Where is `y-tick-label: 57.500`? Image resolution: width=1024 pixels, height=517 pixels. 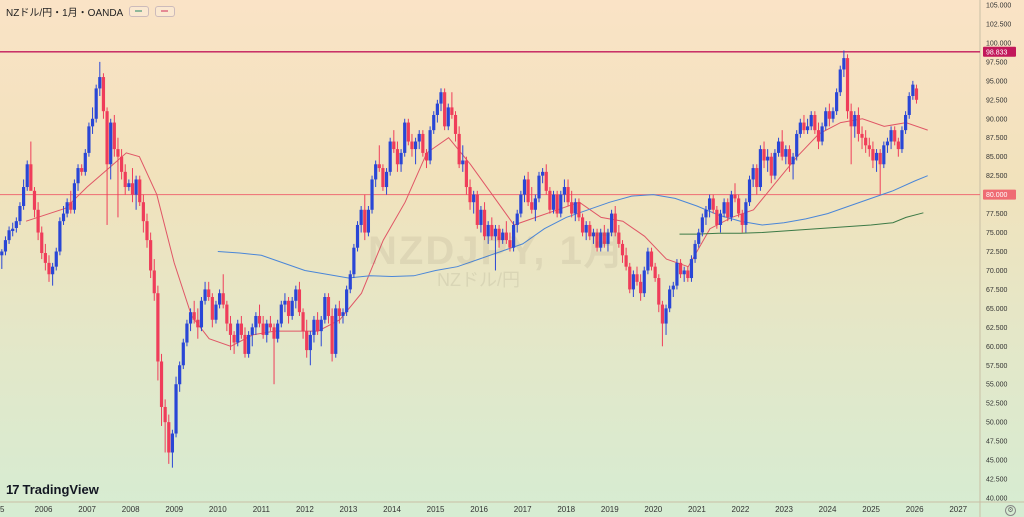 y-tick-label: 57.500 is located at coordinates (997, 366).